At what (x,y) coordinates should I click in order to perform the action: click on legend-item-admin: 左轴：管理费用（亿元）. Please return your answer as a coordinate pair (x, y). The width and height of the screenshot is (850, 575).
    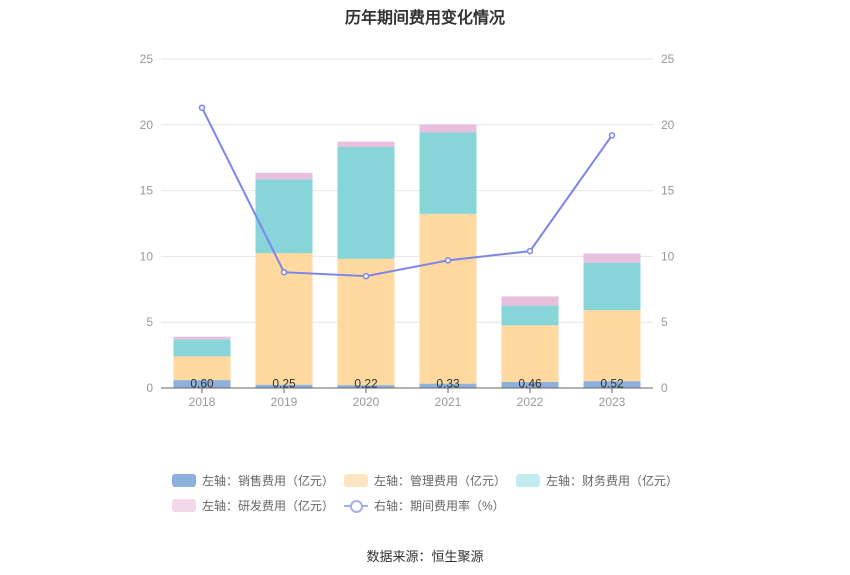
    Looking at the image, I should click on (425, 480).